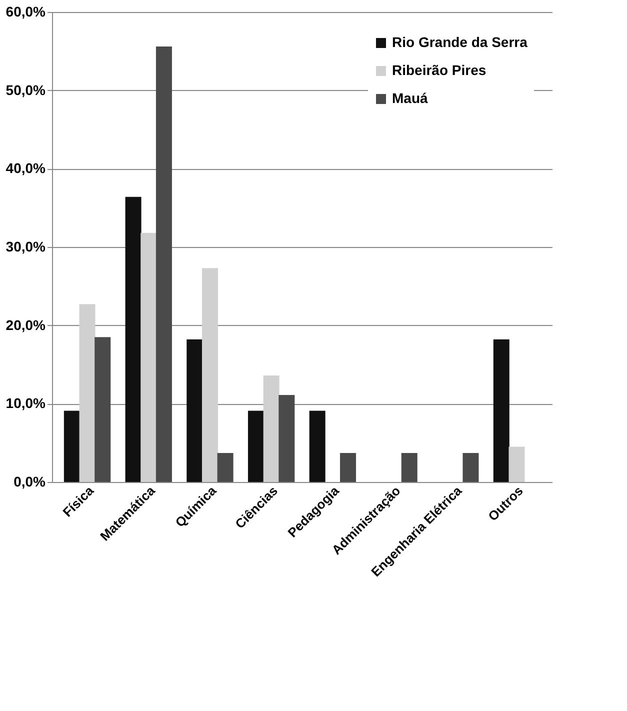  What do you see at coordinates (26, 403) in the screenshot?
I see `y-tick-label: 10,0%` at bounding box center [26, 403].